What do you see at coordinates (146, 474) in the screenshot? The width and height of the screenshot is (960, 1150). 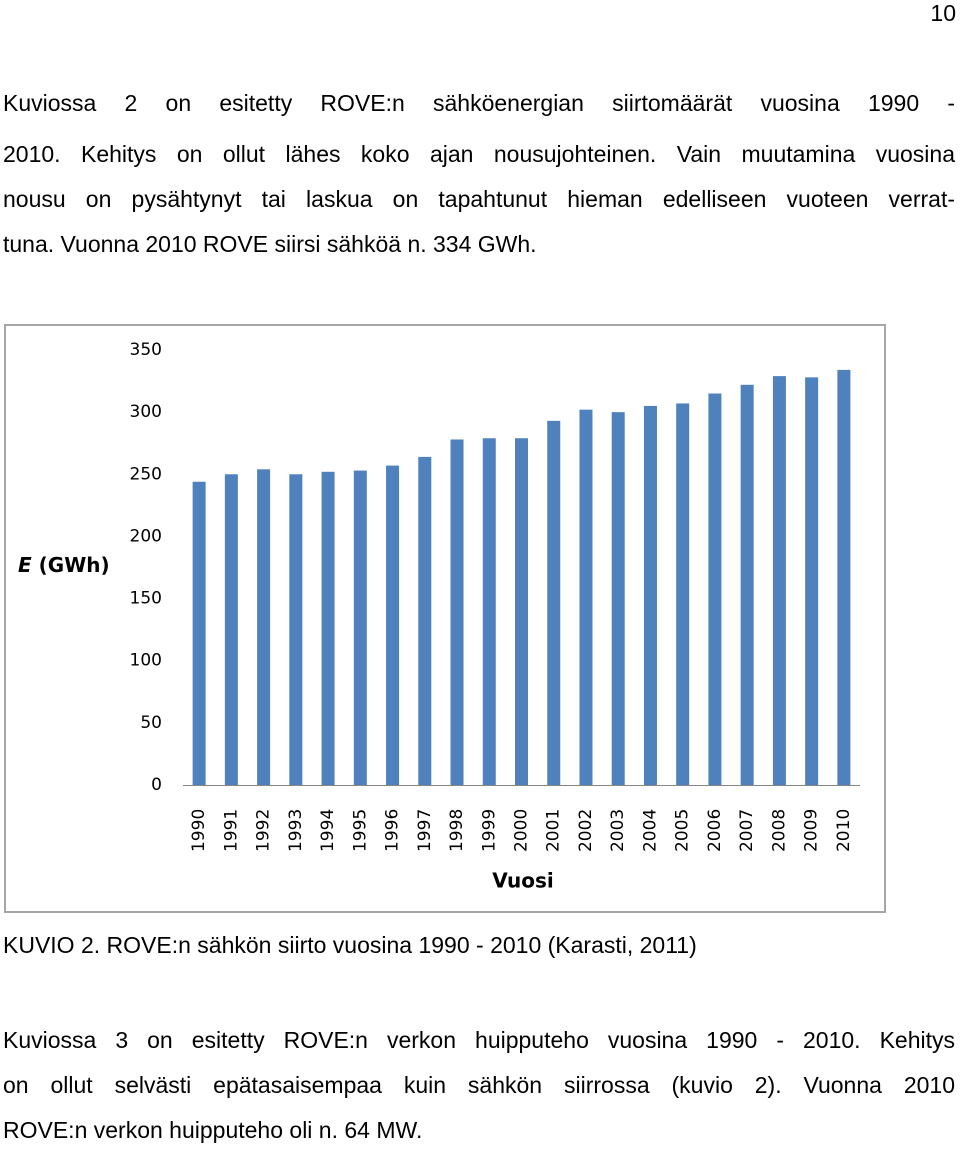 I see `y-tick-label: 250` at bounding box center [146, 474].